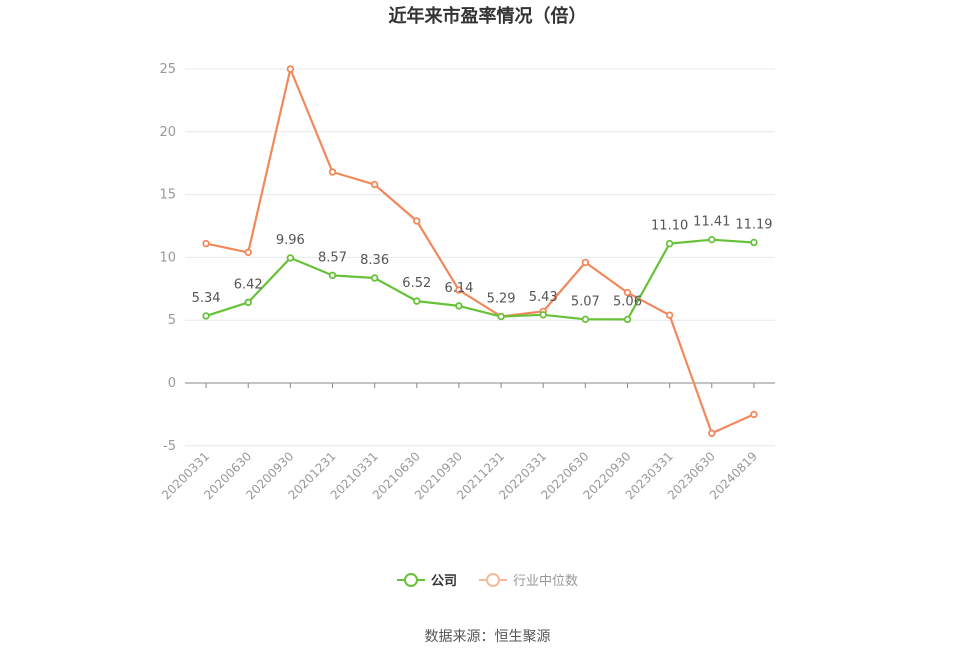 The width and height of the screenshot is (975, 658). Describe the element at coordinates (546, 581) in the screenshot. I see `legend-label-industry-median: 行业中位数` at that location.